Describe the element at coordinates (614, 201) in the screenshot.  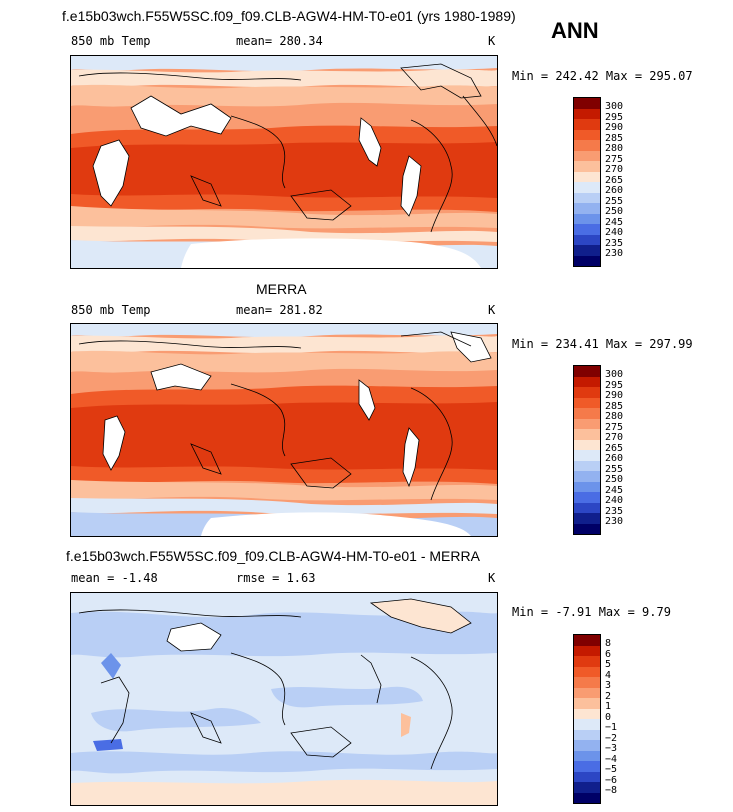
I see `panel-1-colorbar-tick: 255` at that location.